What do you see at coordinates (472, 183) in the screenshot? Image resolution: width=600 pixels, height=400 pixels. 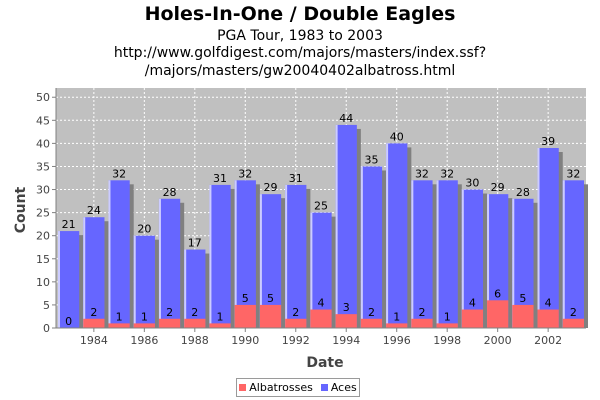 I see `data-label-aces: 30` at bounding box center [472, 183].